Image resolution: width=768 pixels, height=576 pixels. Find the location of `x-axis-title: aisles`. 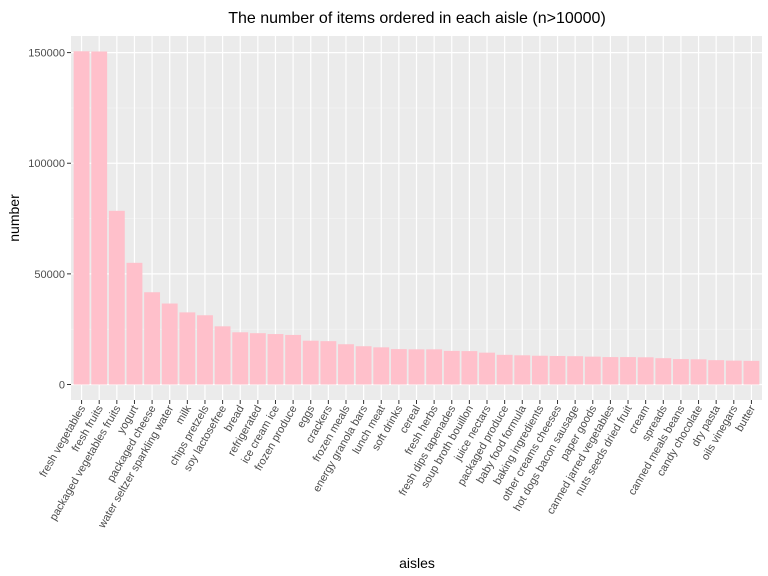

x-axis-title: aisles is located at coordinates (417, 563).